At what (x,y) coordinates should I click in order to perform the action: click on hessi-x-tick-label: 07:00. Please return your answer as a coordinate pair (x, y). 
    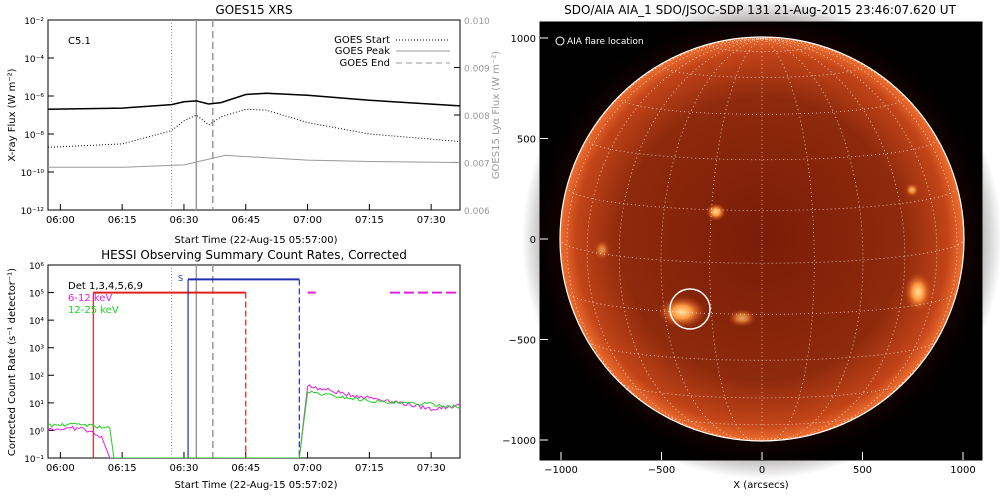
    Looking at the image, I should click on (307, 468).